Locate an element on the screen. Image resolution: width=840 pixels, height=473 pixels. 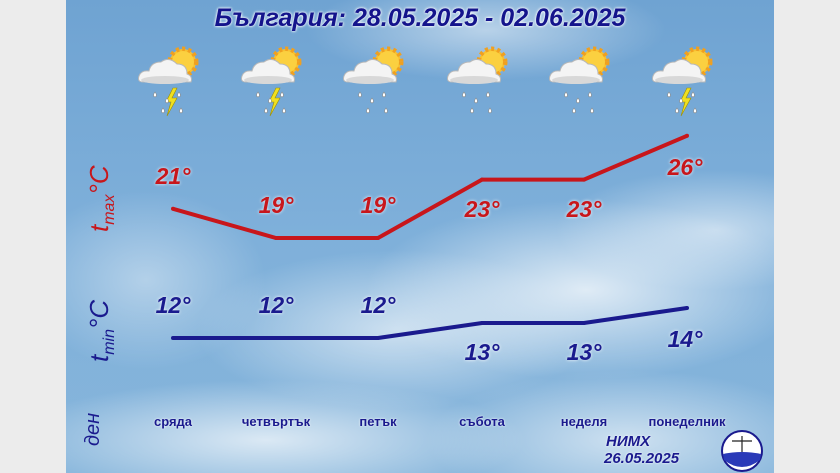
day-label: неделя is located at coordinates (584, 421).